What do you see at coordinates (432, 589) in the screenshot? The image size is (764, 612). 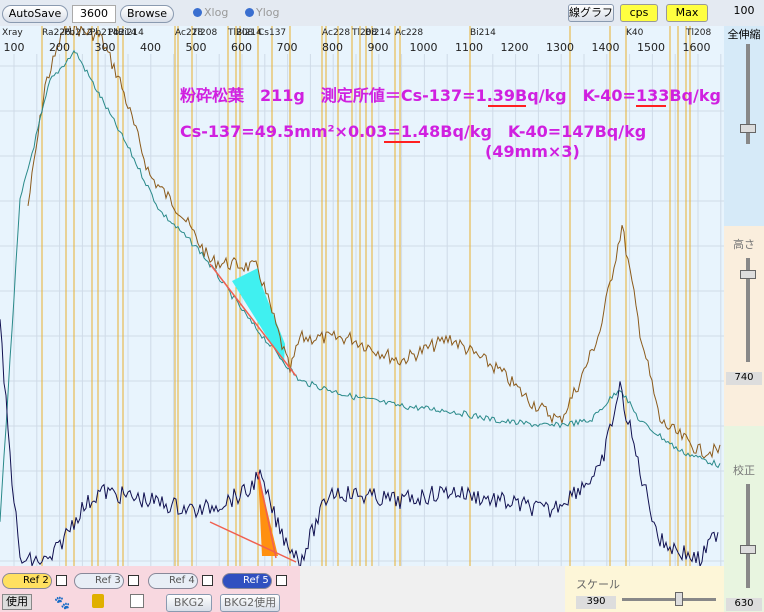 I see `bottom-blank` at bounding box center [432, 589].